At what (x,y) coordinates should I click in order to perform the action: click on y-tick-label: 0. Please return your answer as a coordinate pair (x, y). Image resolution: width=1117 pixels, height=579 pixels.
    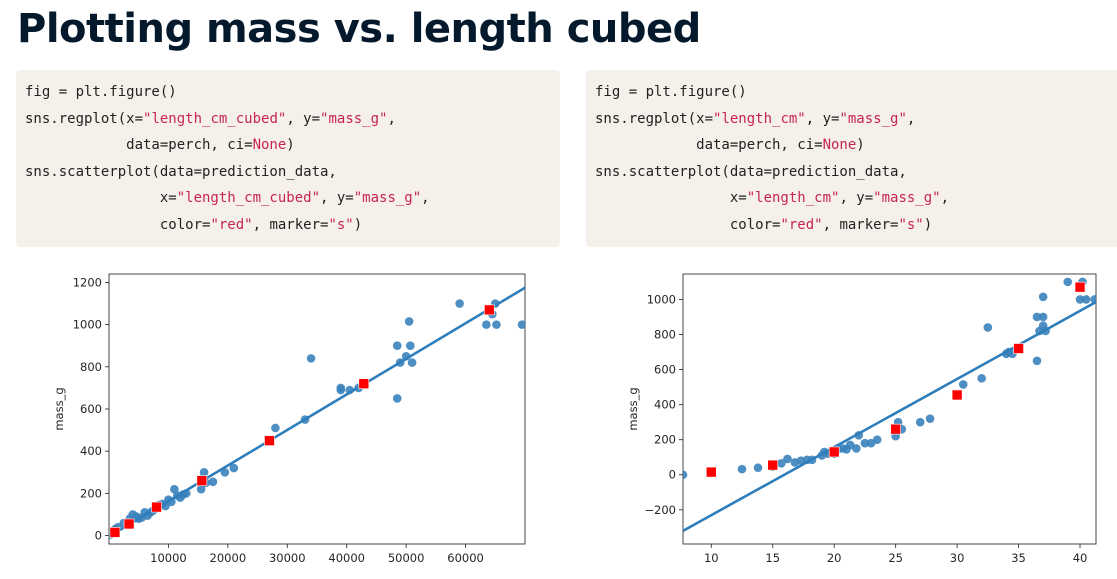
    Looking at the image, I should click on (98, 536).